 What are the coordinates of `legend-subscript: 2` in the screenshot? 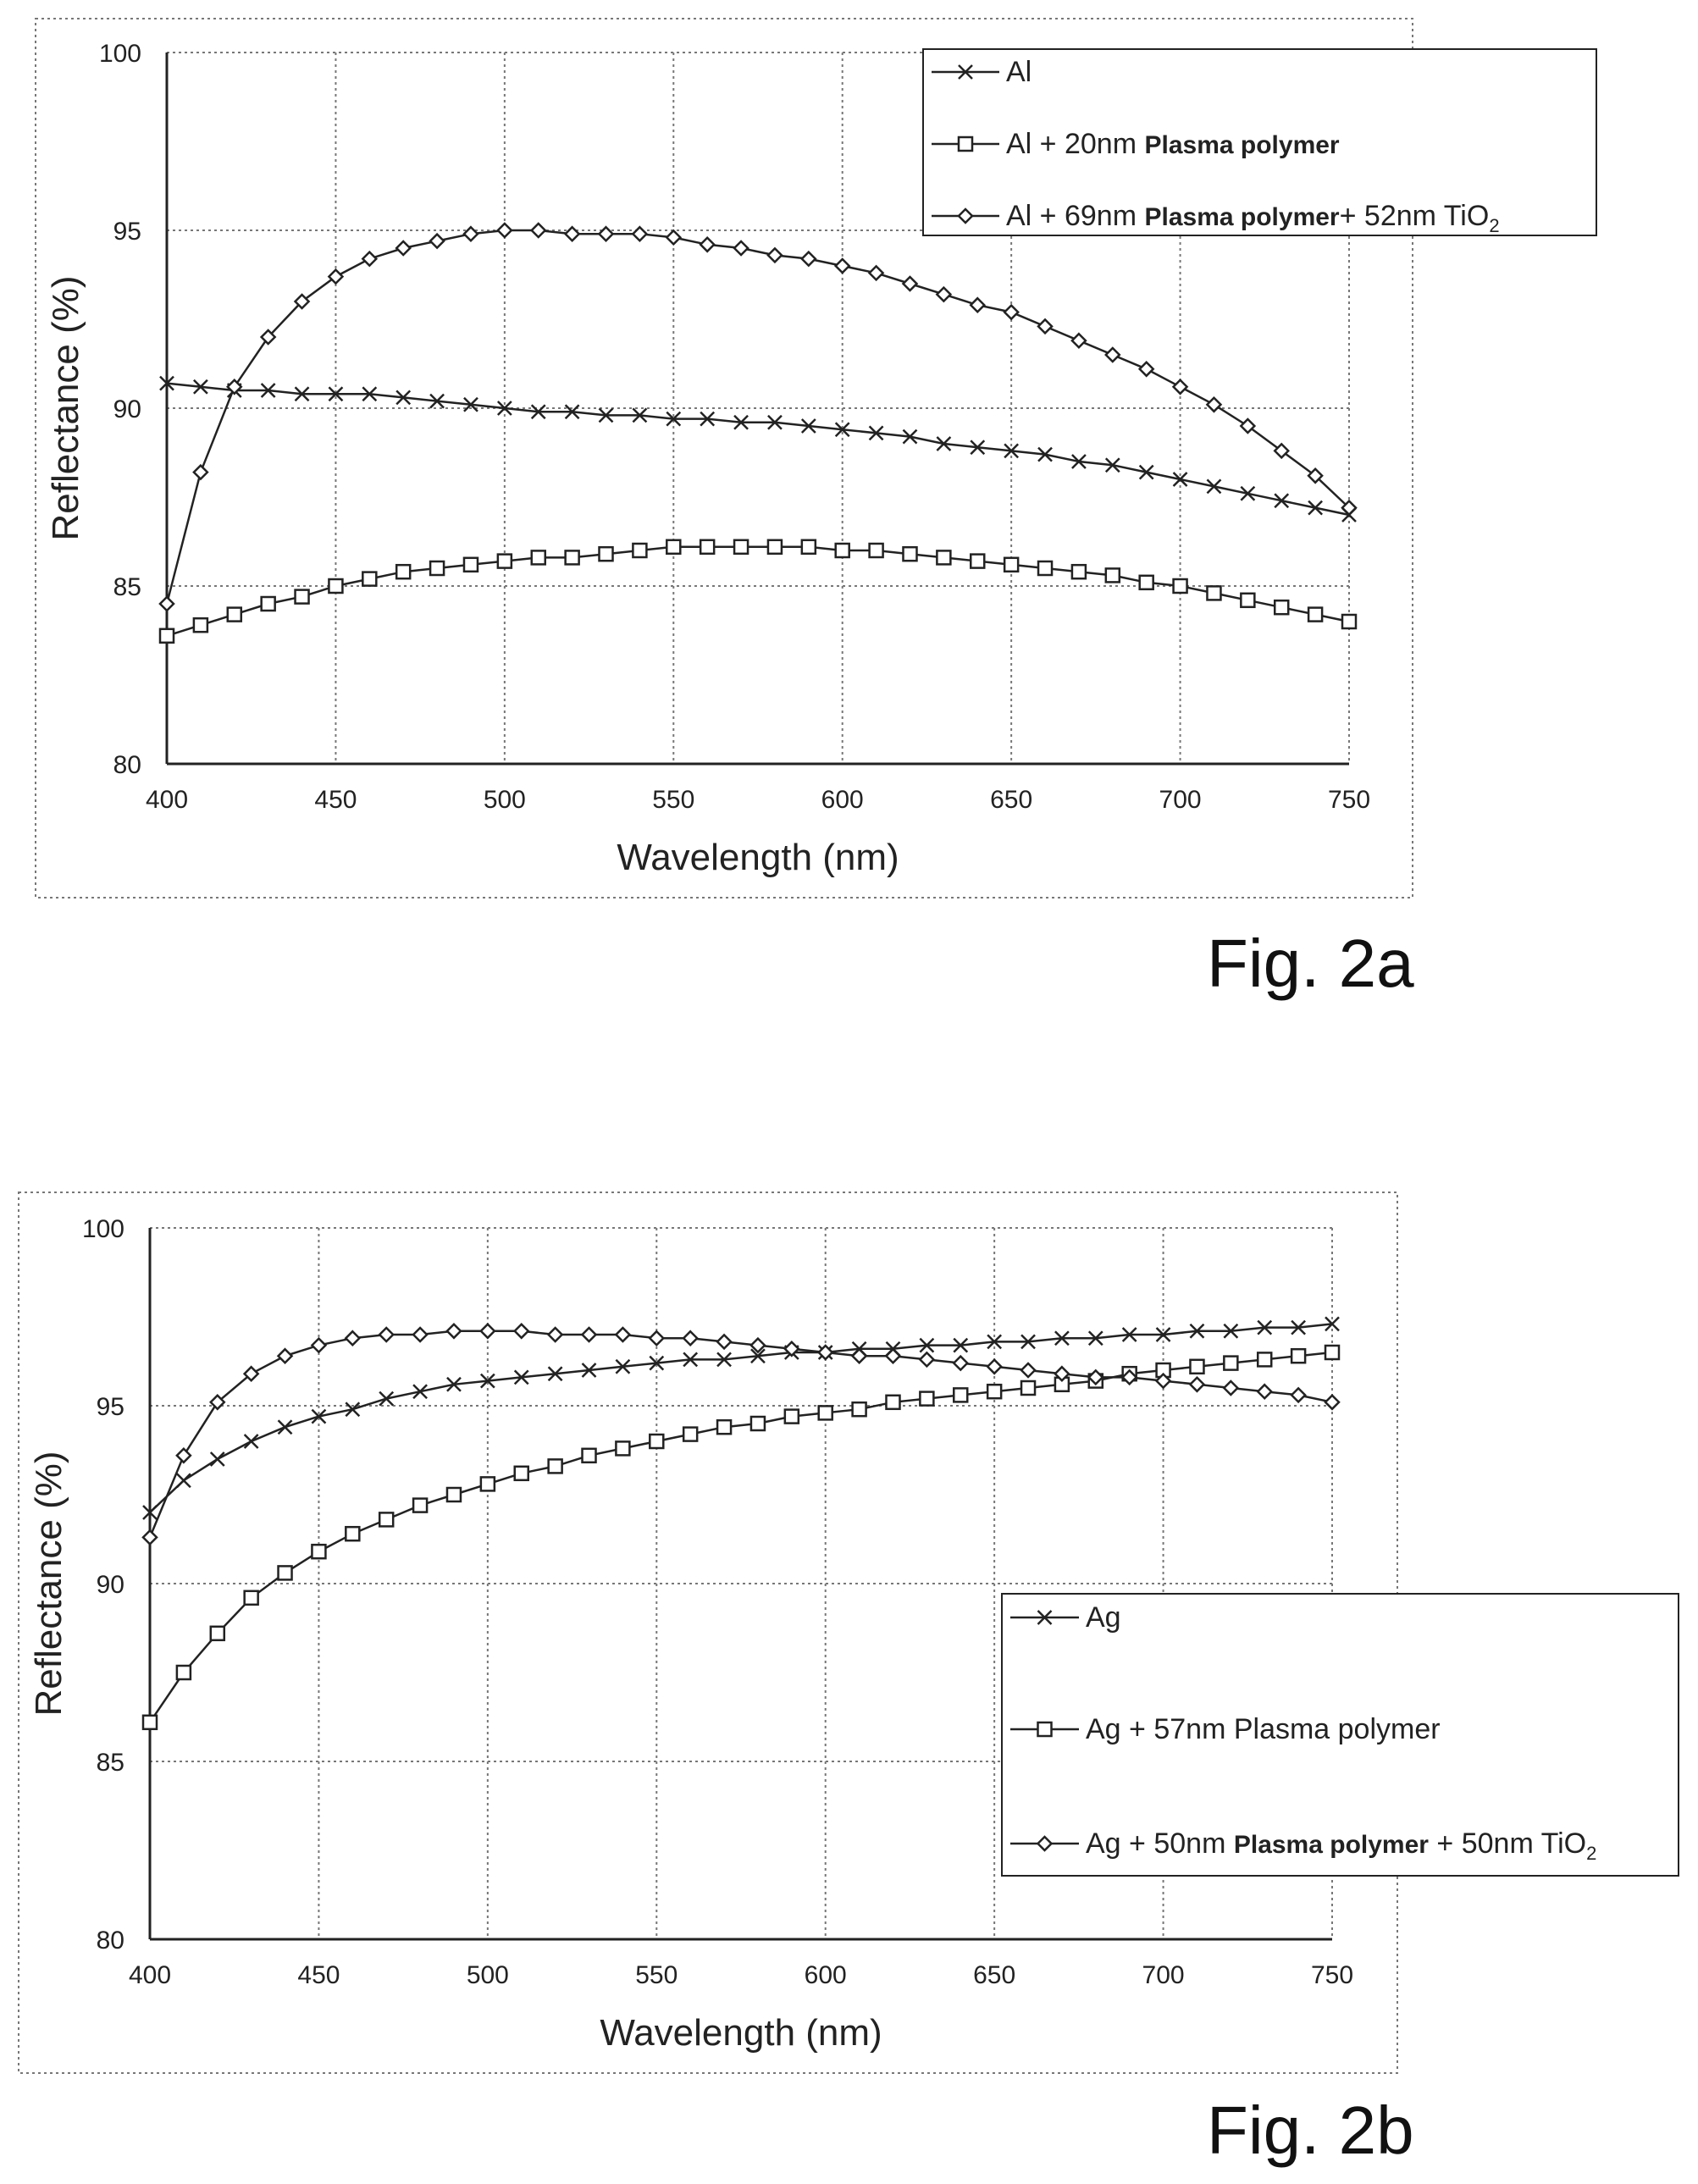 It's located at (1494, 225).